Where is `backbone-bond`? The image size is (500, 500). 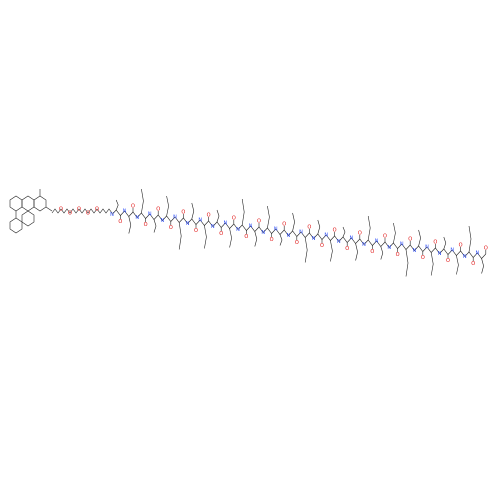 backbone-bond is located at coordinates (299, 234).